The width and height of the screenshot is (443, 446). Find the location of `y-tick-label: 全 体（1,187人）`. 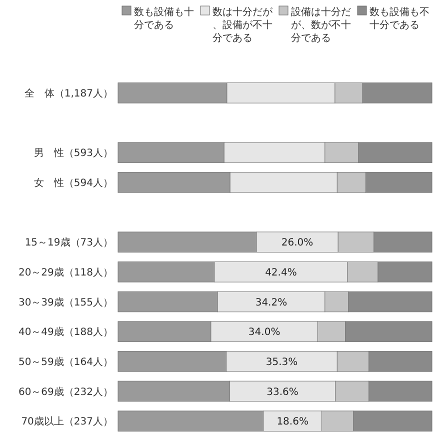

y-tick-label: 全 体（1,187人） is located at coordinates (68, 93).